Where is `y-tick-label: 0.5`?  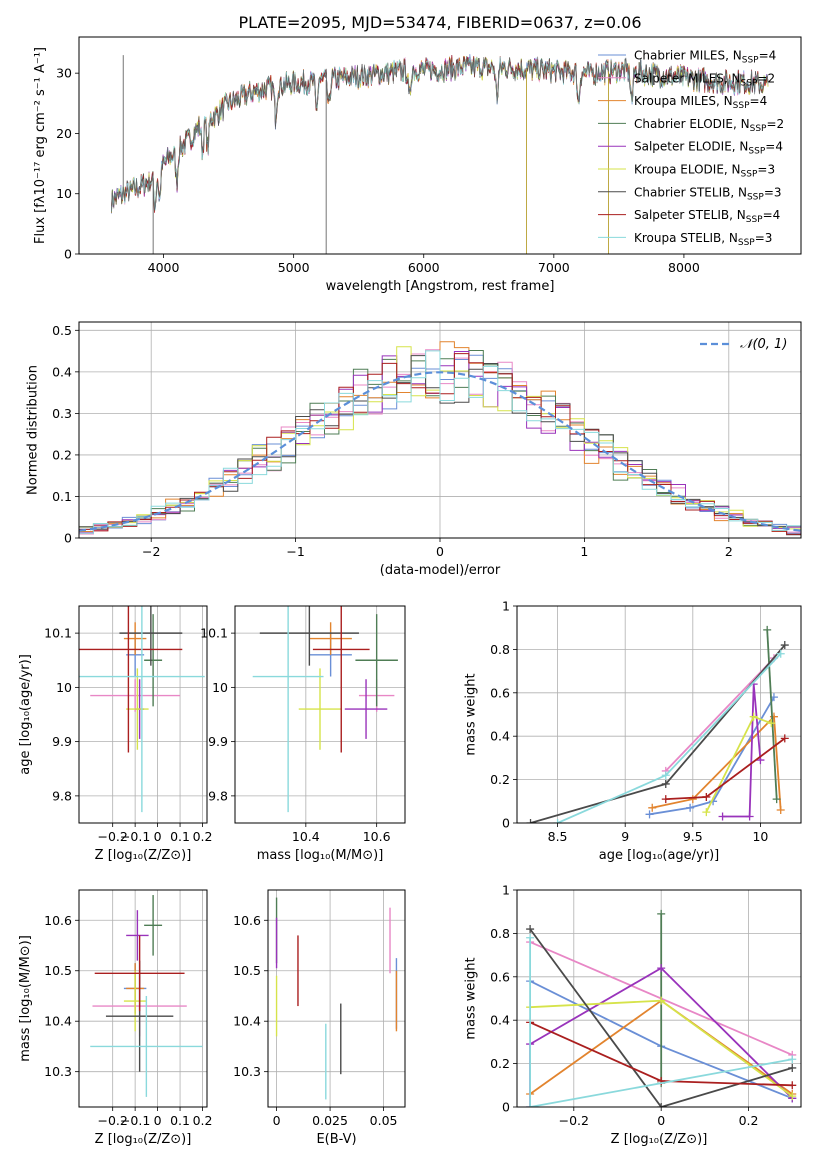
y-tick-label: 0.5 is located at coordinates (62, 330).